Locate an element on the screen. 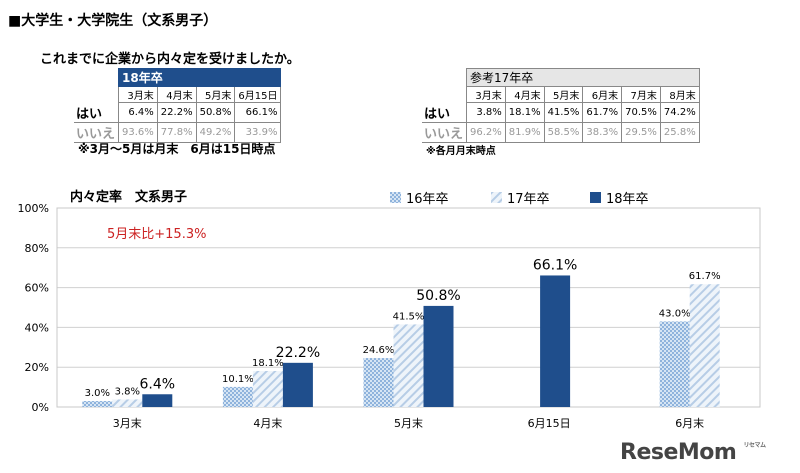 The image size is (800, 473). data-label: 3.8% is located at coordinates (127, 391).